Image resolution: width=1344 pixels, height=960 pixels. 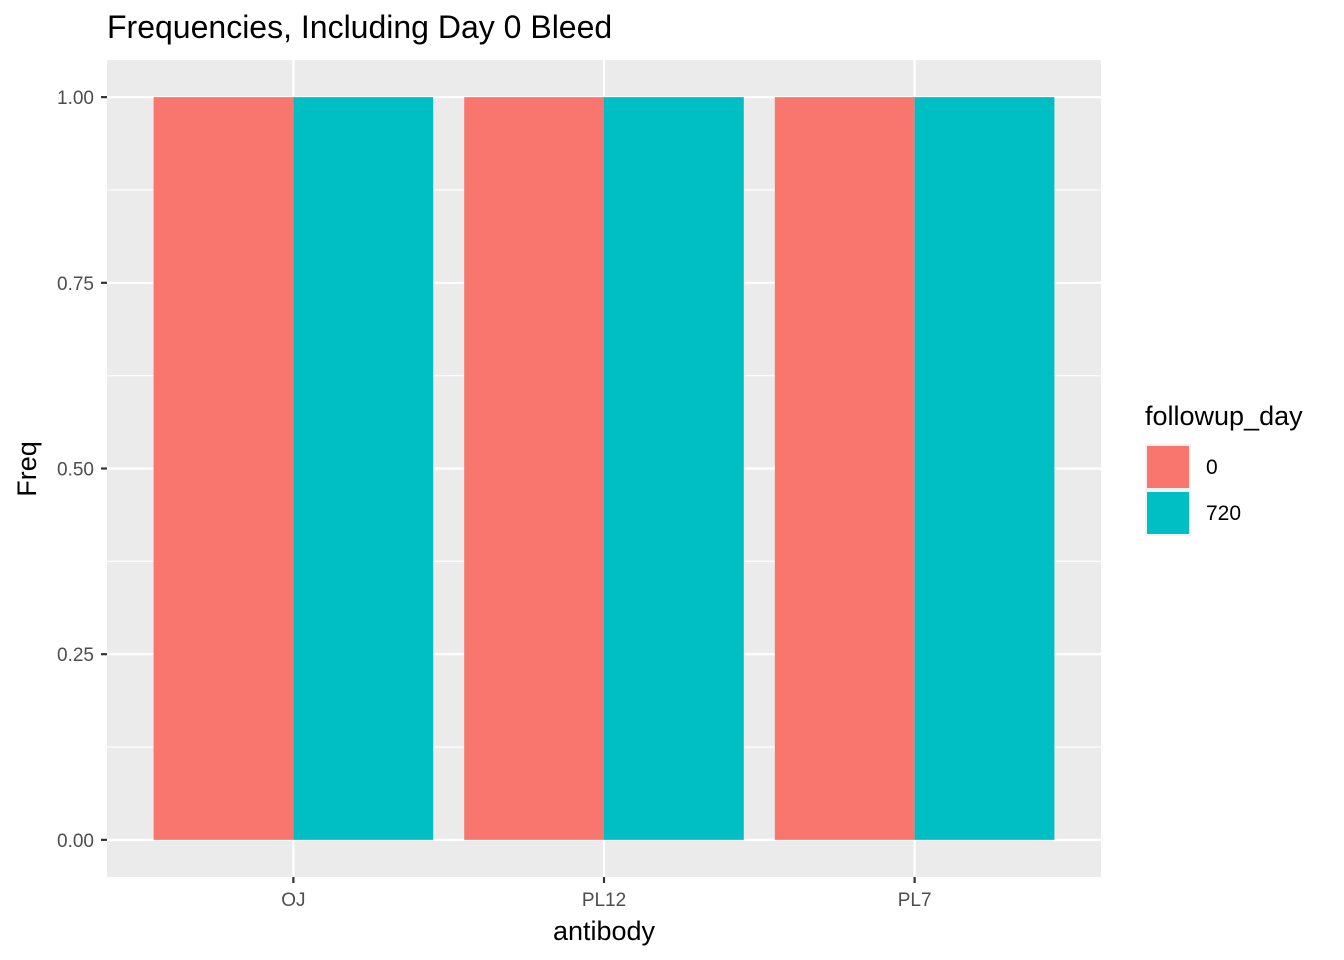 I want to click on legend-items: 0 720, so click(x=1193, y=490).